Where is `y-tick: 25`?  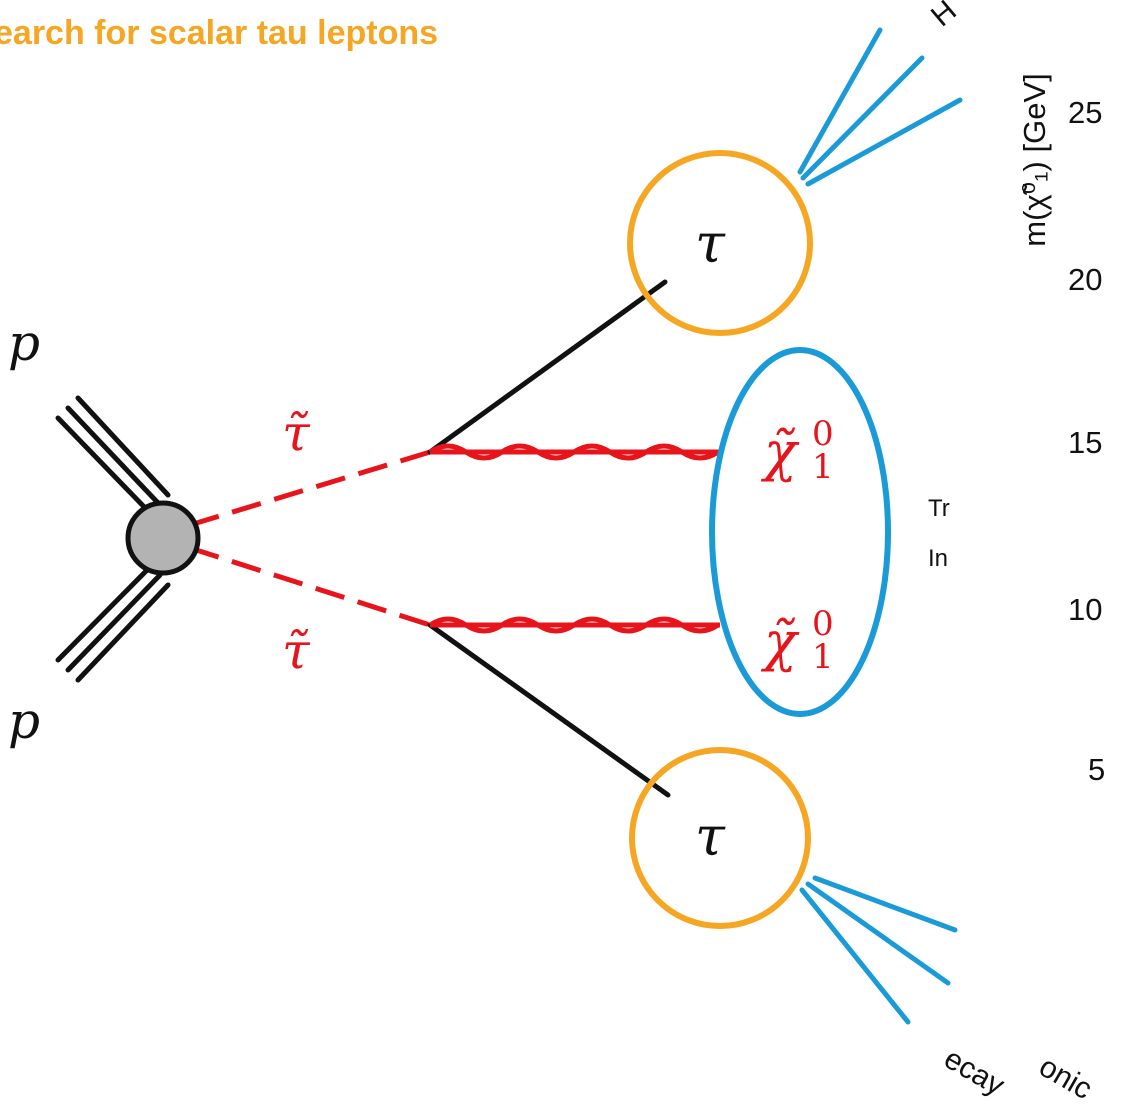 y-tick: 25 is located at coordinates (1085, 112).